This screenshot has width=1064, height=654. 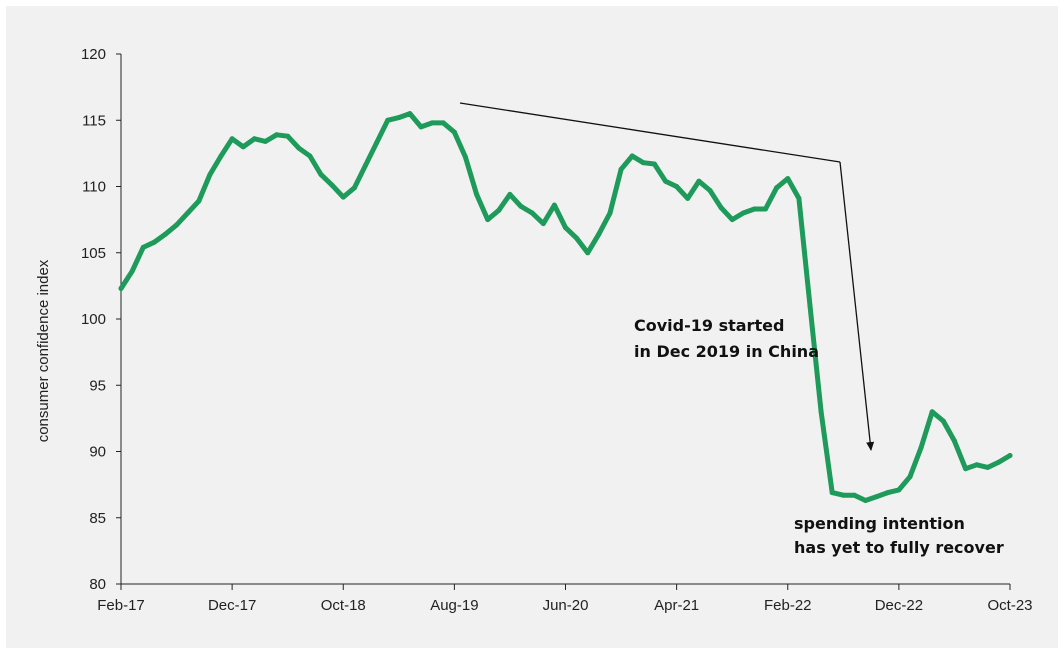 What do you see at coordinates (709, 325) in the screenshot?
I see `annotation-covid-line1: Covid-19 started` at bounding box center [709, 325].